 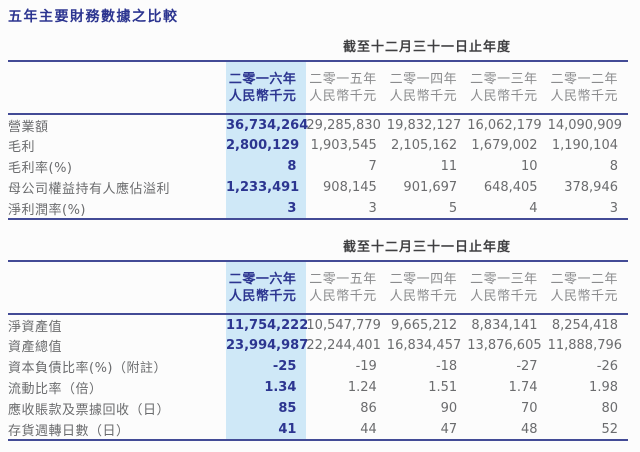 I want to click on value-cell: 10,547,779, so click(x=343, y=325).